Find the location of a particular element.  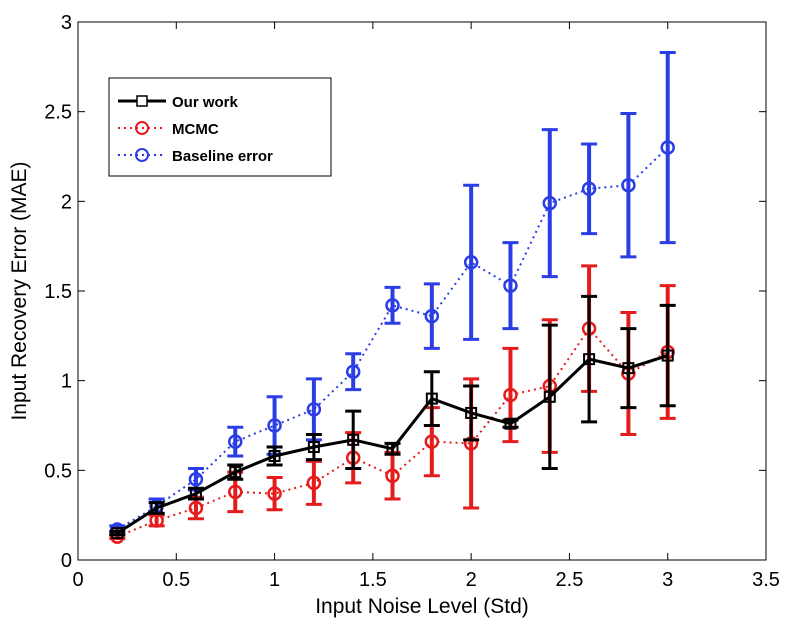

x-tick-label: 2.5 is located at coordinates (570, 580).